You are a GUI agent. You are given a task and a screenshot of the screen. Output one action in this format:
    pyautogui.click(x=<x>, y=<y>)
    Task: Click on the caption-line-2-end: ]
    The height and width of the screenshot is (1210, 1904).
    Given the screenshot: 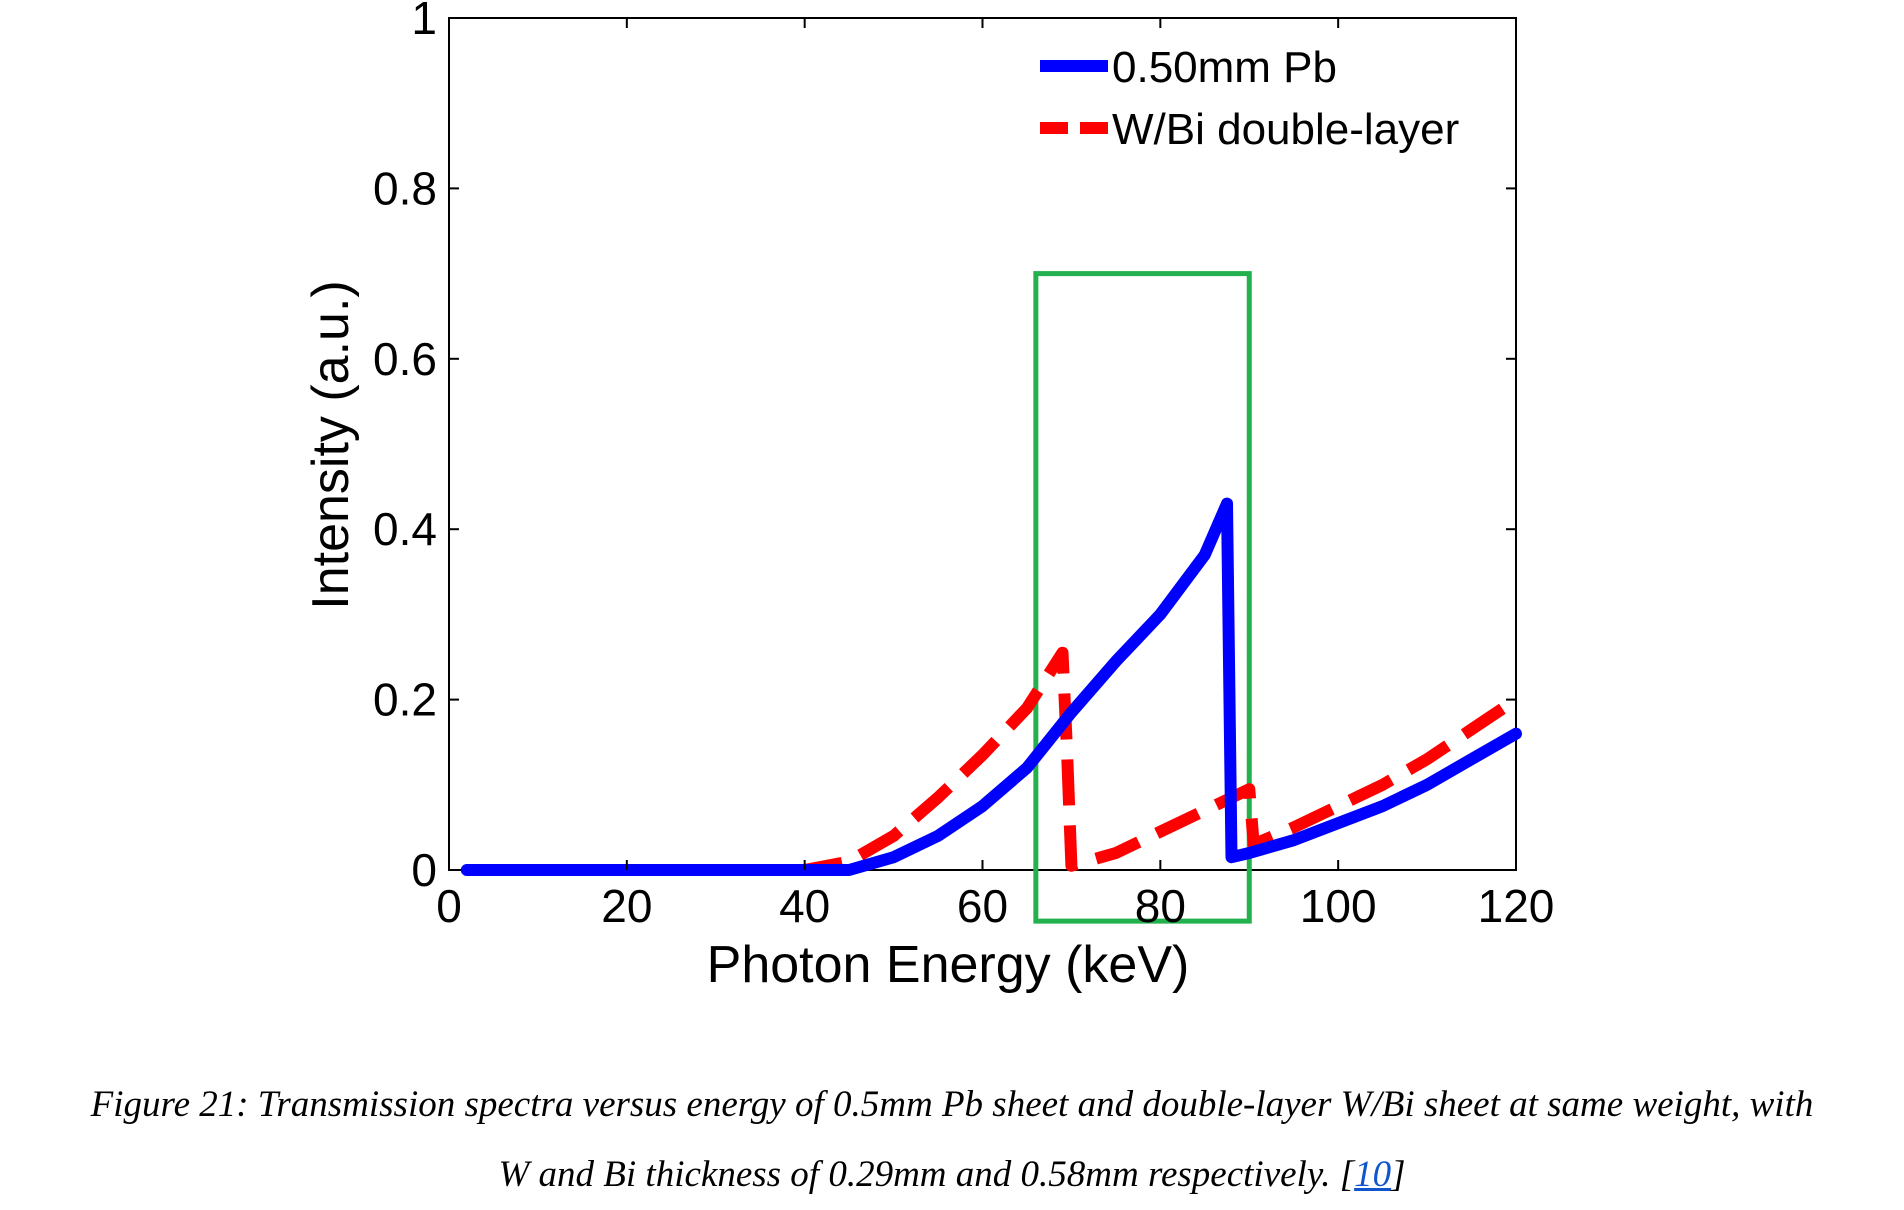 What is the action you would take?
    pyautogui.click(x=1398, y=1174)
    